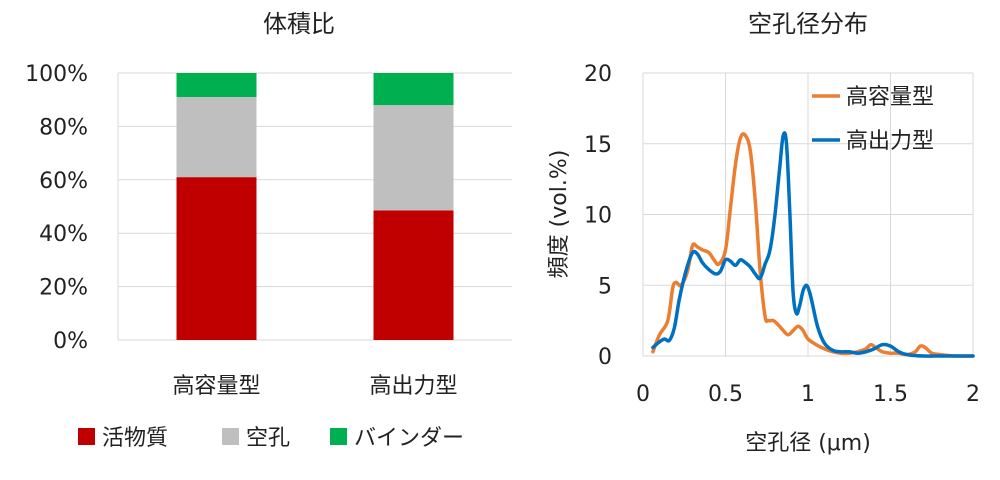 This screenshot has width=1000, height=480. I want to click on line-y-tick-label: 10, so click(598, 216).